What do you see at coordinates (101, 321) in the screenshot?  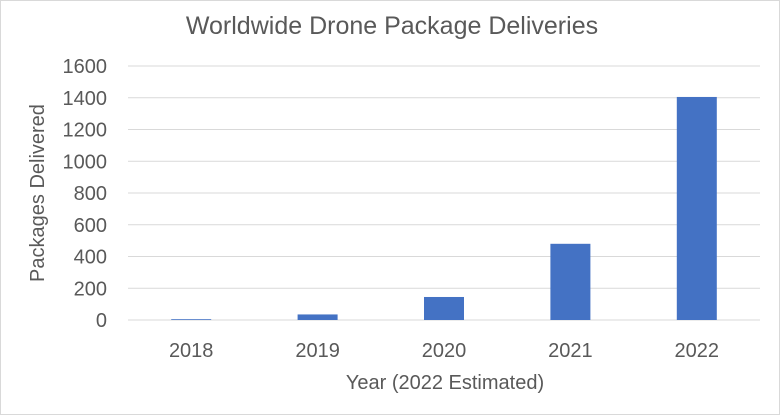 I see `y-tick-label: 0` at bounding box center [101, 321].